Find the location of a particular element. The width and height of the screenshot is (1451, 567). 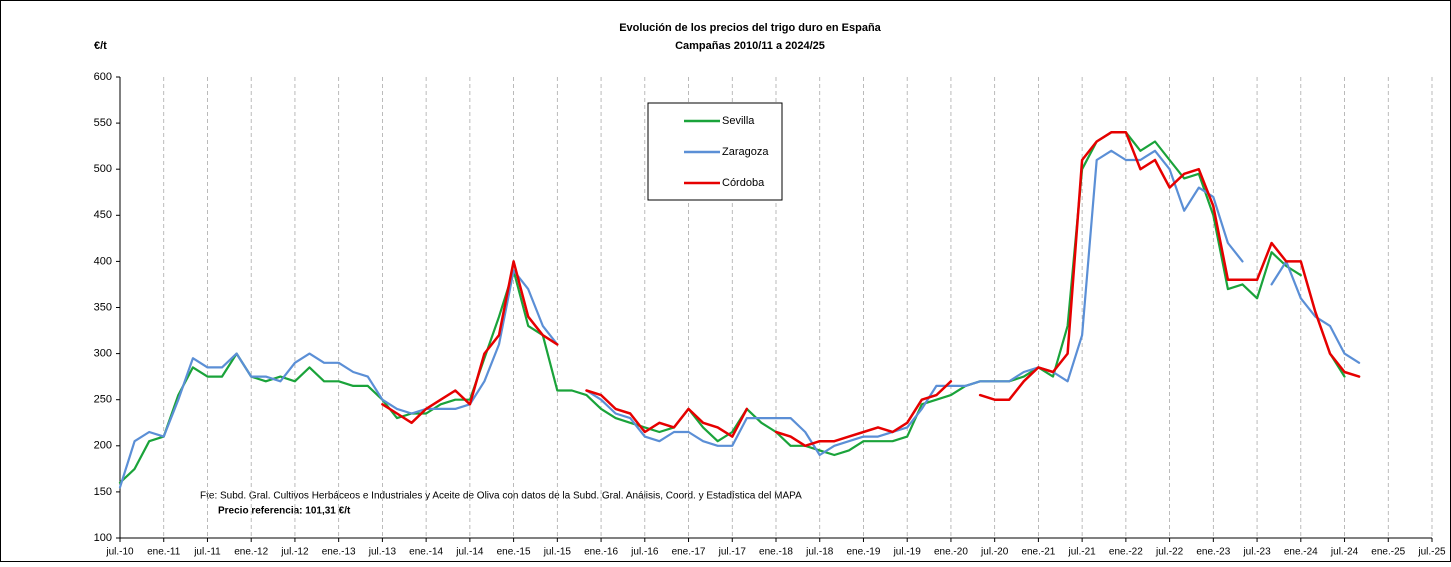

y-tick-label: 600 is located at coordinates (103, 77).